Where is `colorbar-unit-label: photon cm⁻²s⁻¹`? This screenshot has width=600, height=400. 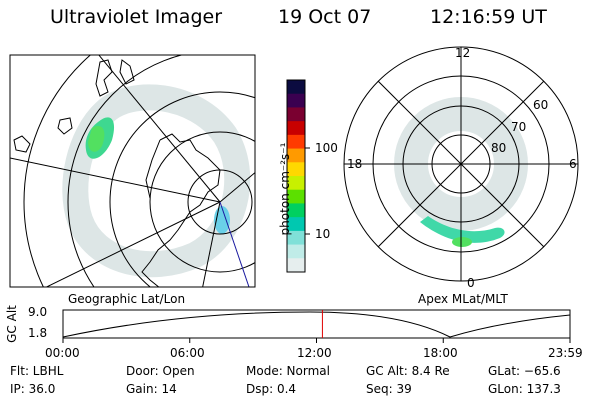
colorbar-unit-label: photon cm⁻²s⁻¹ is located at coordinates (285, 189).